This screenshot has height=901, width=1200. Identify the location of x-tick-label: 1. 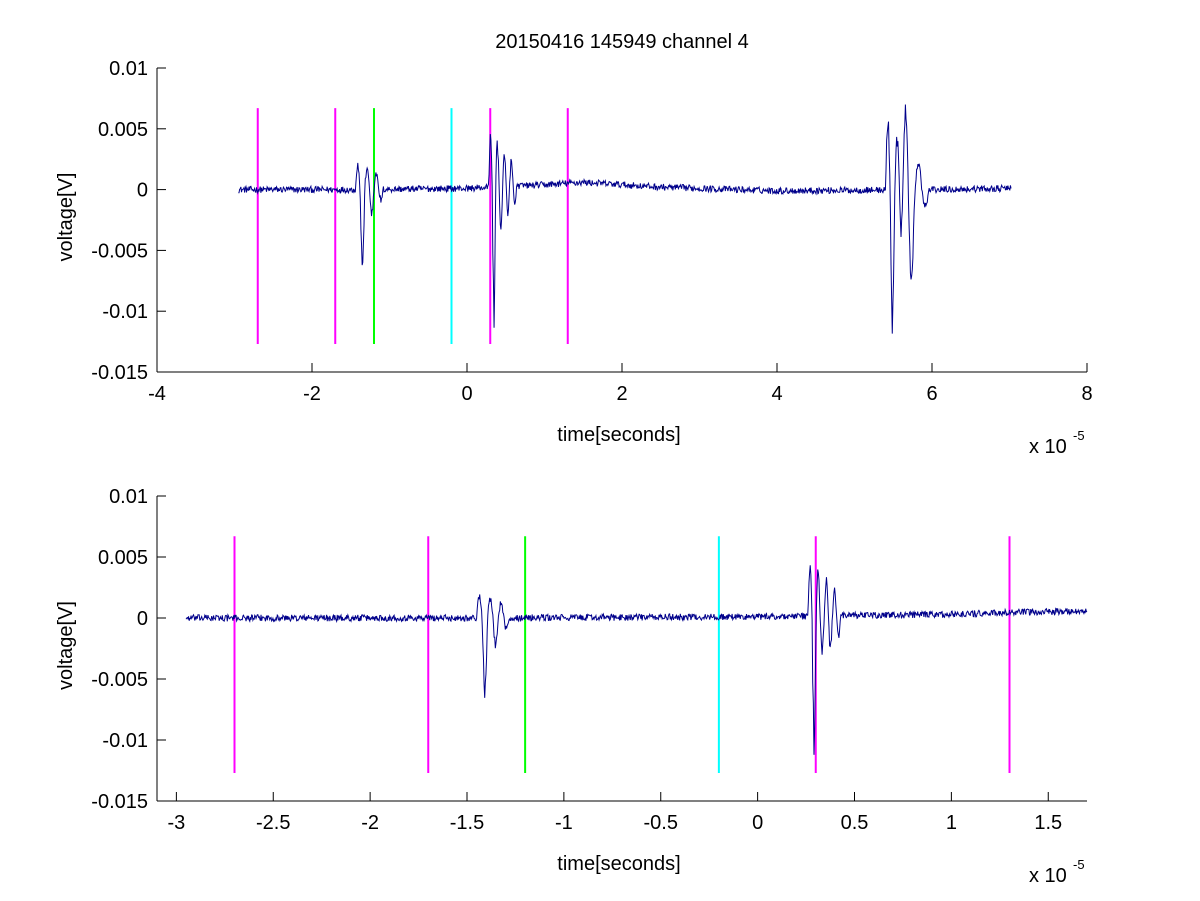
(951, 823).